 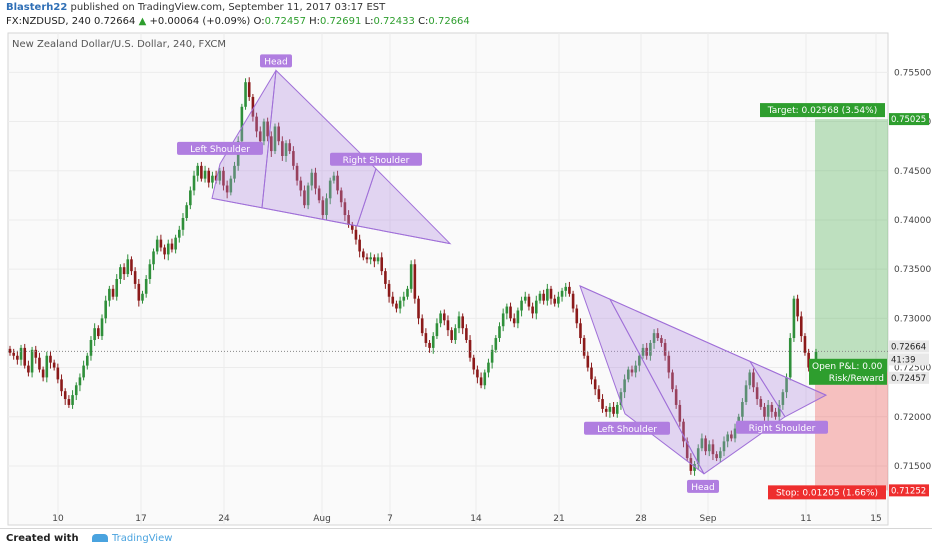 I want to click on pattern-1-neckline, so click(x=331, y=221).